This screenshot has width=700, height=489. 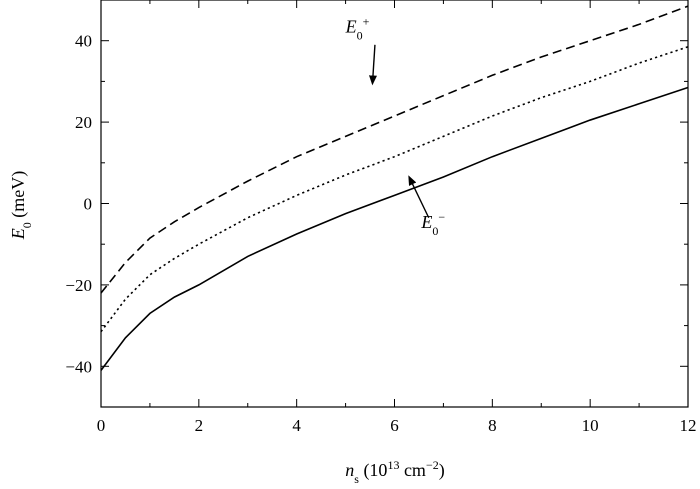 I want to click on x-axis-title: ns (1013 cm−2), so click(x=394, y=472).